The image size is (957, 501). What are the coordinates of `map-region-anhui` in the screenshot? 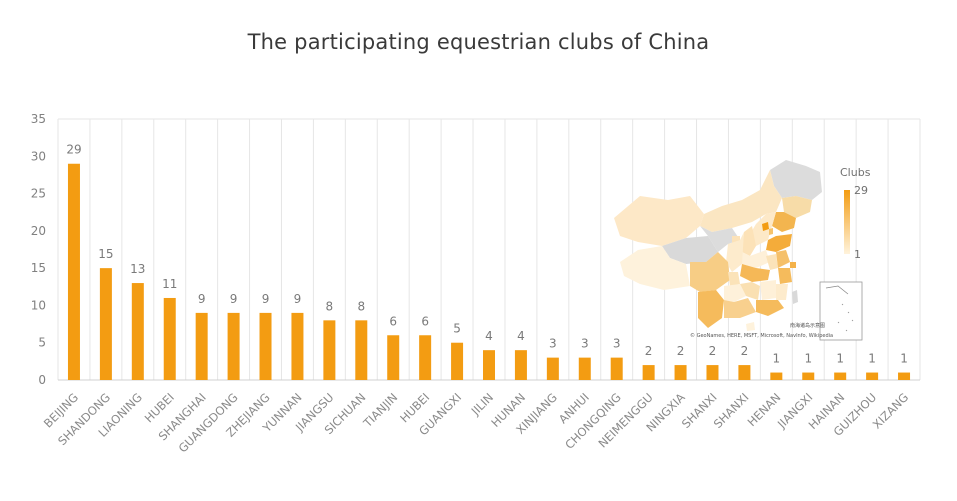 It's located at (772, 262).